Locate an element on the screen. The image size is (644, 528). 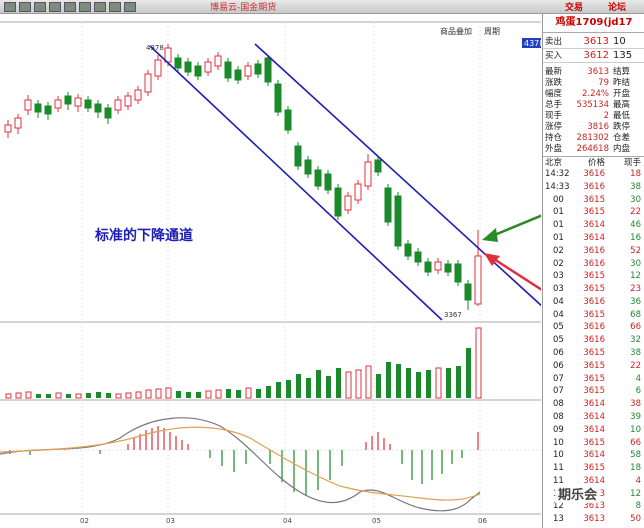
tick-row: 11 3614 4 is located at coordinates (593, 481).